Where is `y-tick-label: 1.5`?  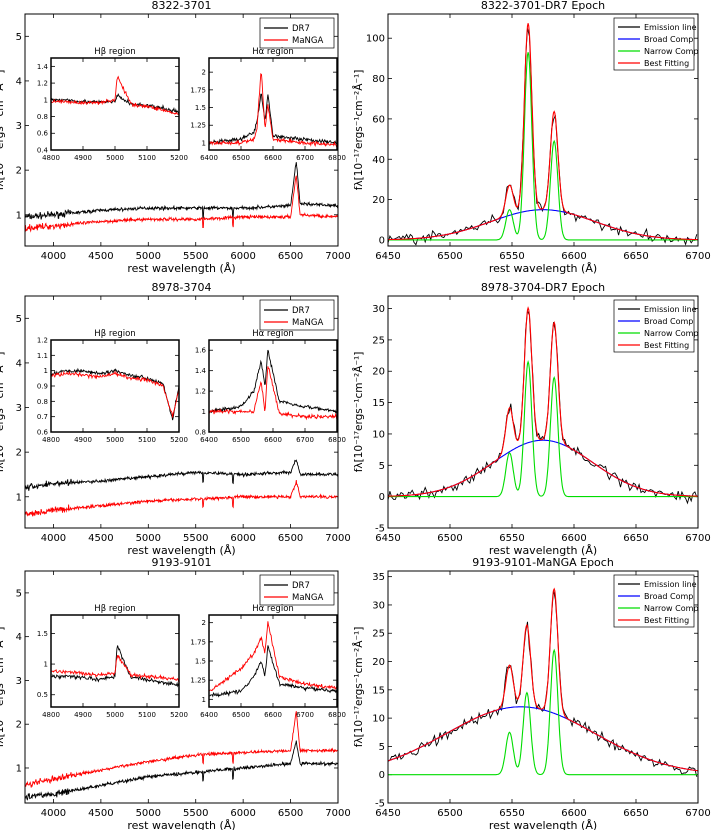 y-tick-label: 1.5 is located at coordinates (42, 634).